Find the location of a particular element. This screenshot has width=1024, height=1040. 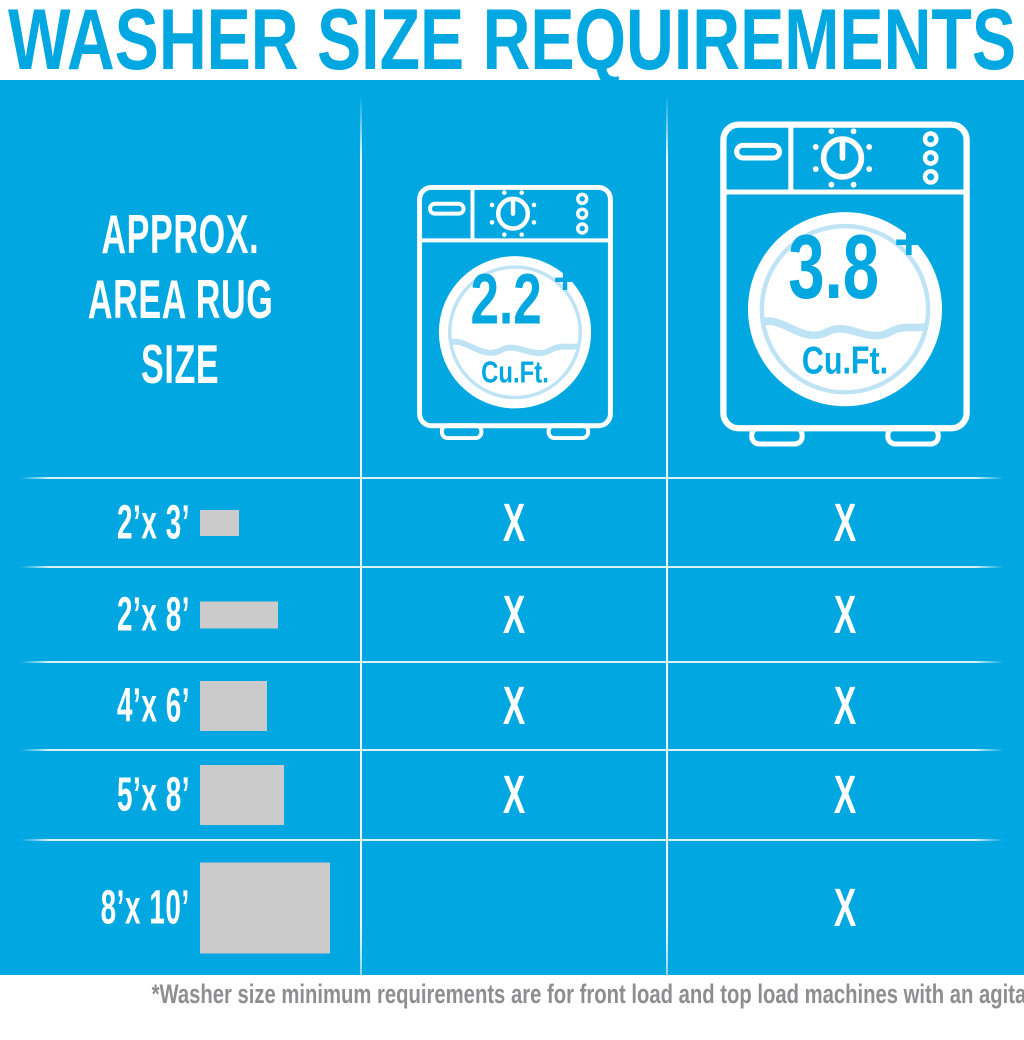

header-line-2: AREA RUG is located at coordinates (180, 299).